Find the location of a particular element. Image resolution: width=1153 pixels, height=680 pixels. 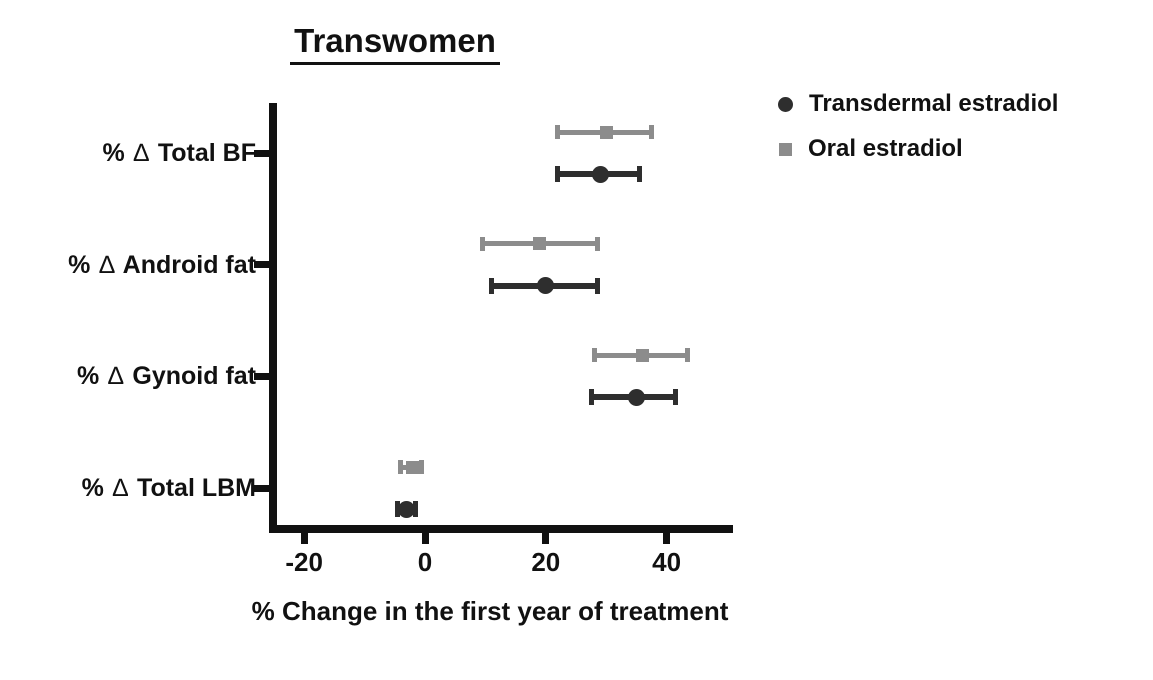

x-axis-label: % Change in the first year of treatment is located at coordinates (490, 611).